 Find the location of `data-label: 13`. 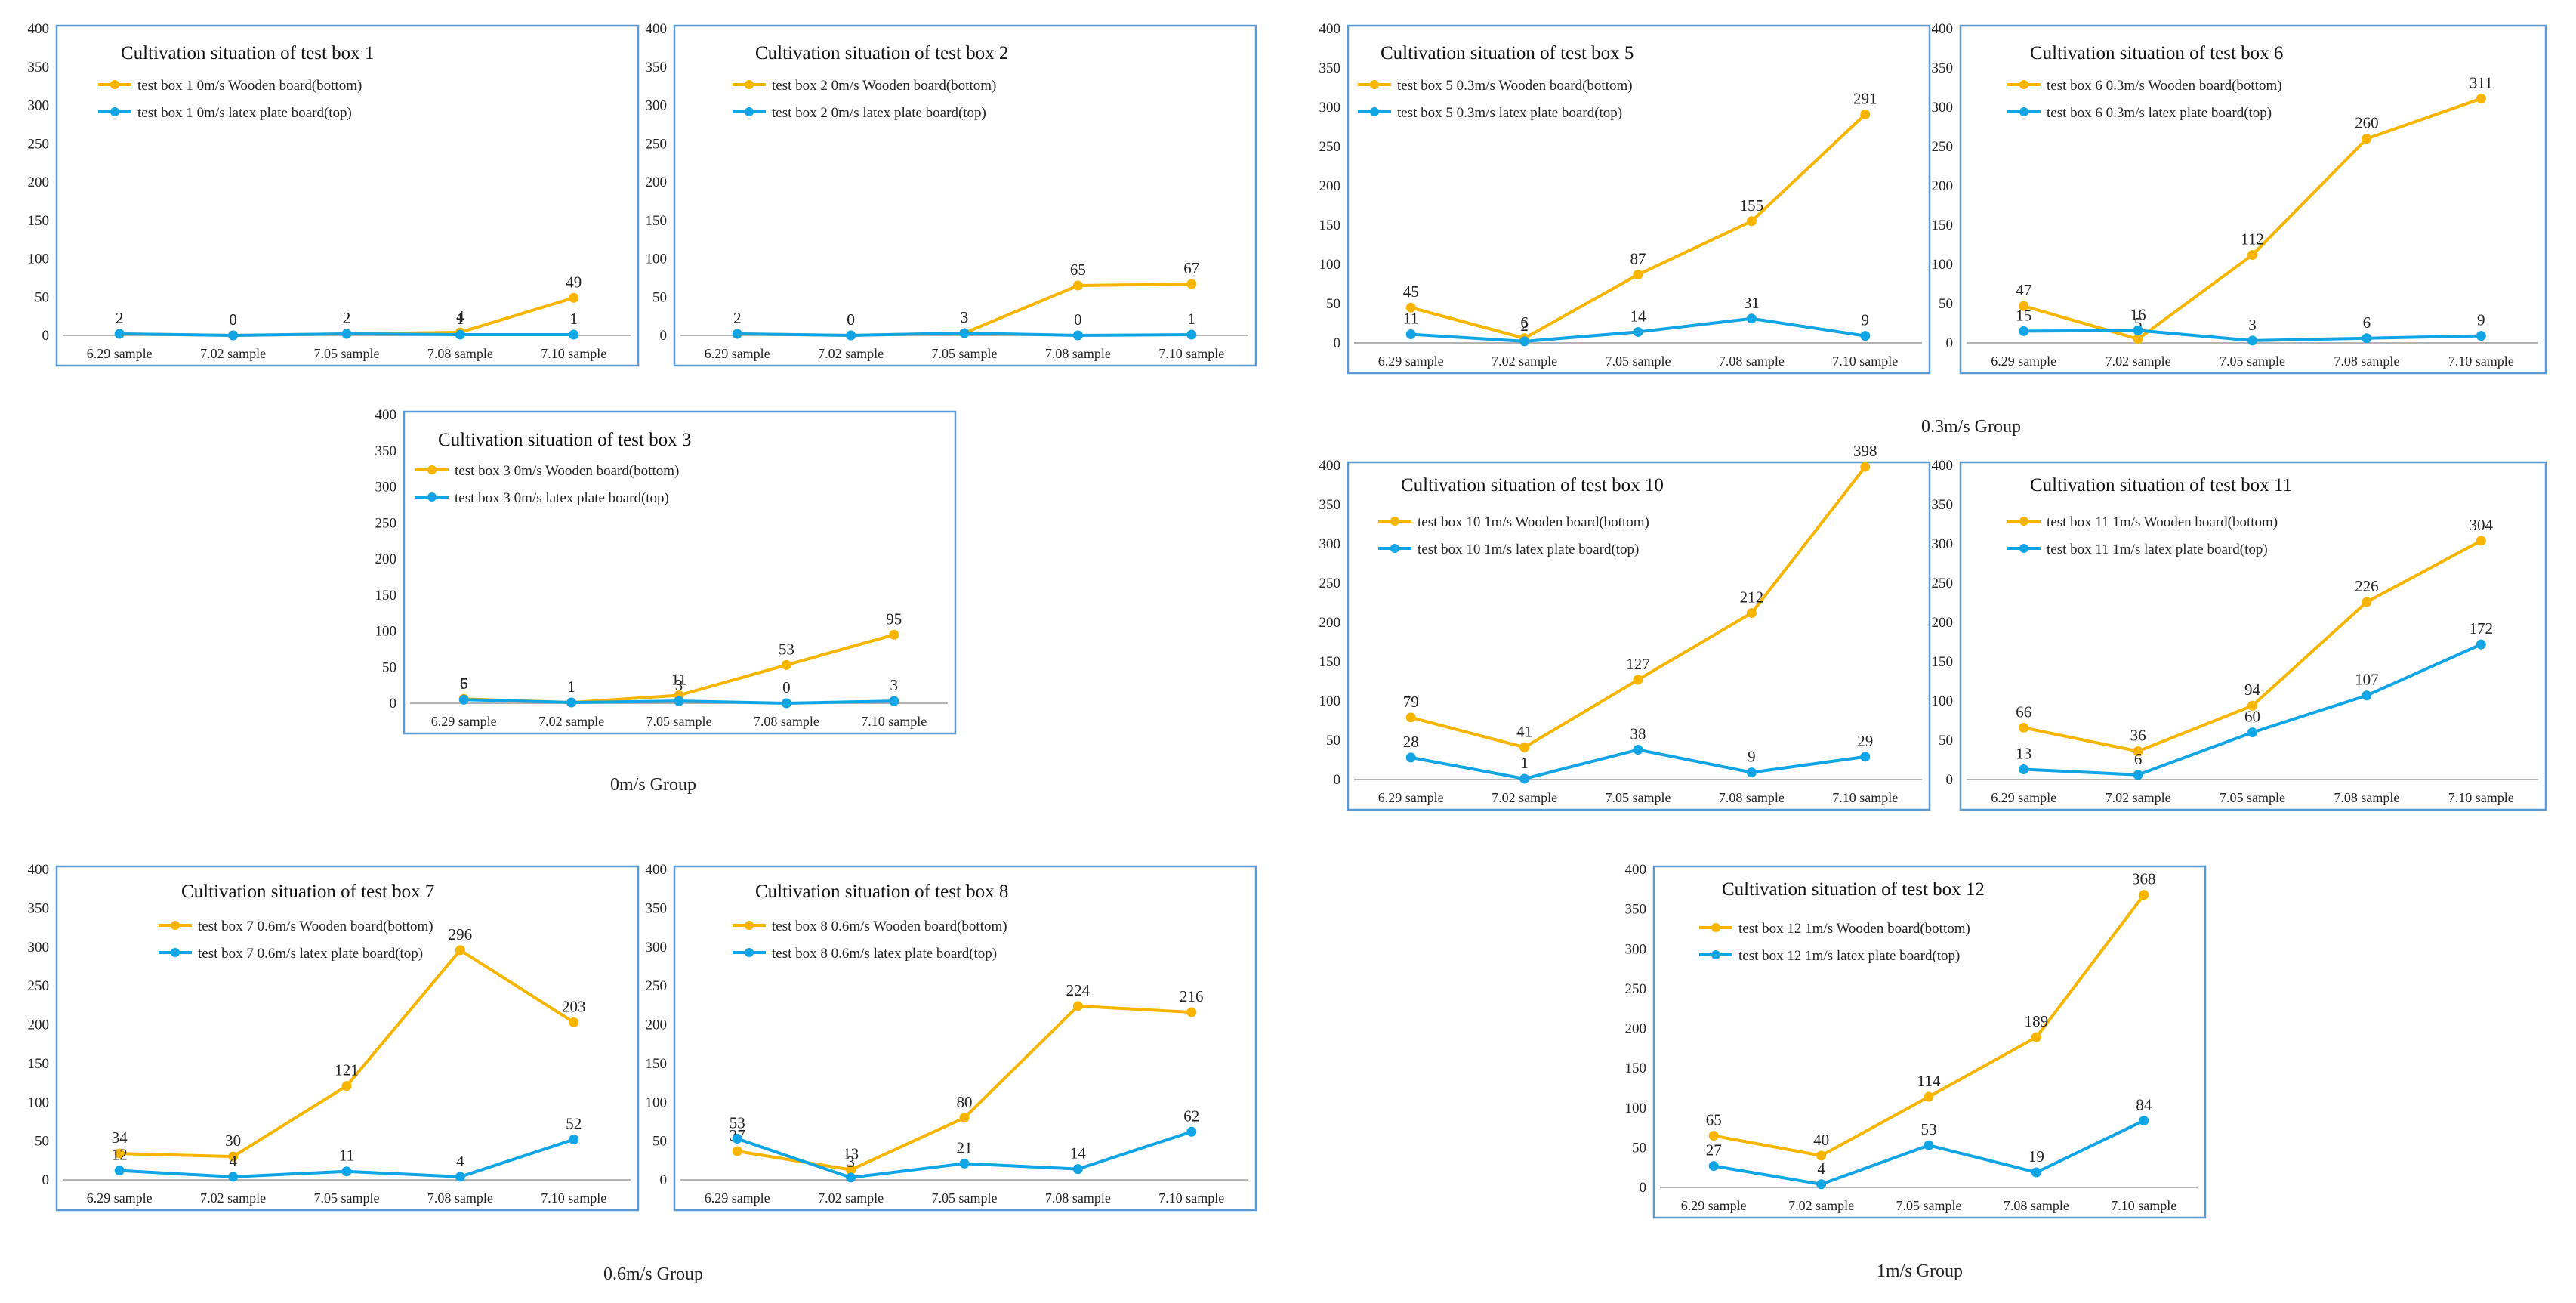

data-label: 13 is located at coordinates (2023, 753).